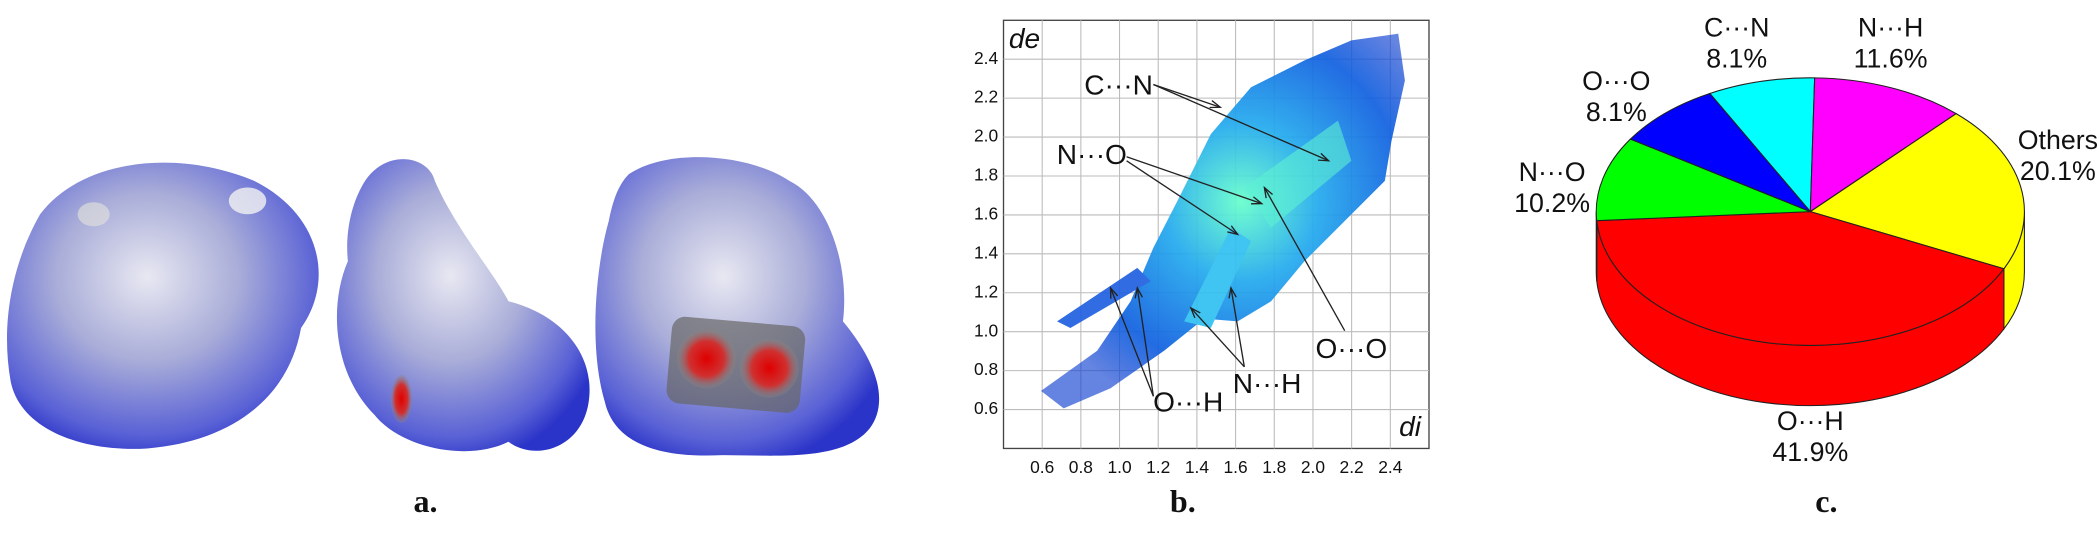 This screenshot has height=541, width=2098. I want to click on slice-label: O···H, so click(1810, 421).